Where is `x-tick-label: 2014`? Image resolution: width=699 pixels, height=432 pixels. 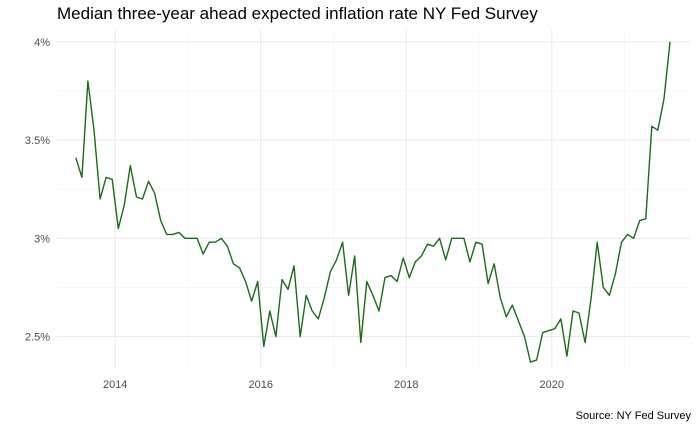
x-tick-label: 2014 is located at coordinates (115, 385).